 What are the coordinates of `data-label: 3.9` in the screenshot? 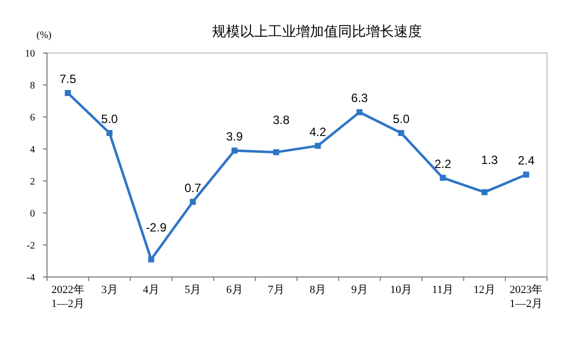 It's located at (235, 137).